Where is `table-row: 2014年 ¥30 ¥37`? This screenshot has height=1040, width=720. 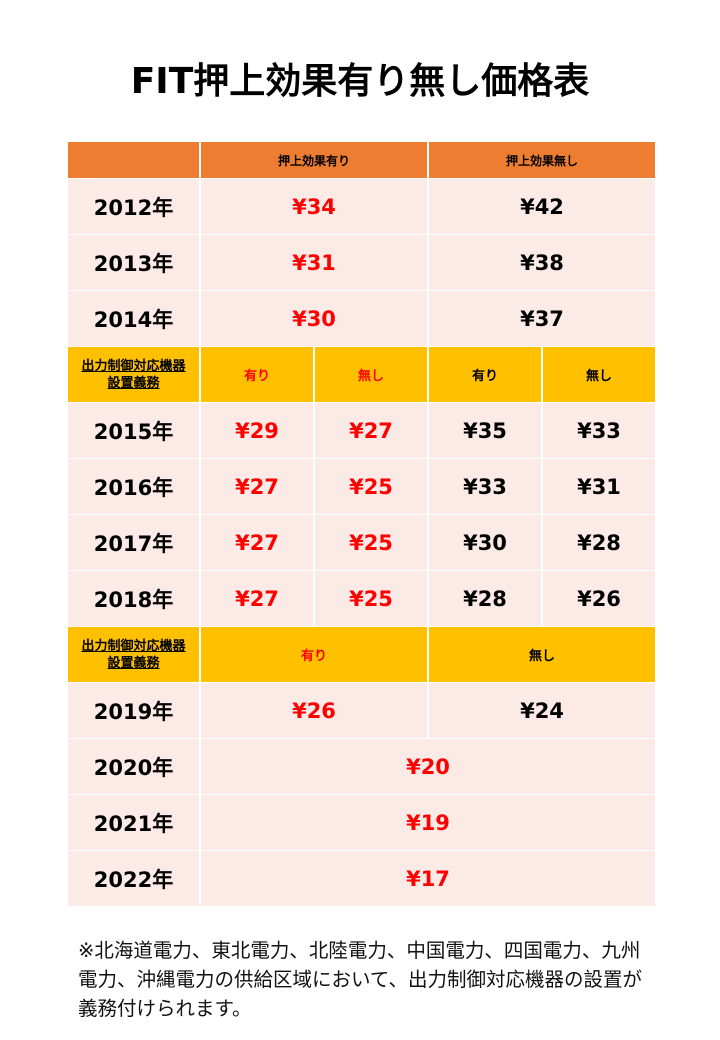
table-row: 2014年 ¥30 ¥37 is located at coordinates (361, 318).